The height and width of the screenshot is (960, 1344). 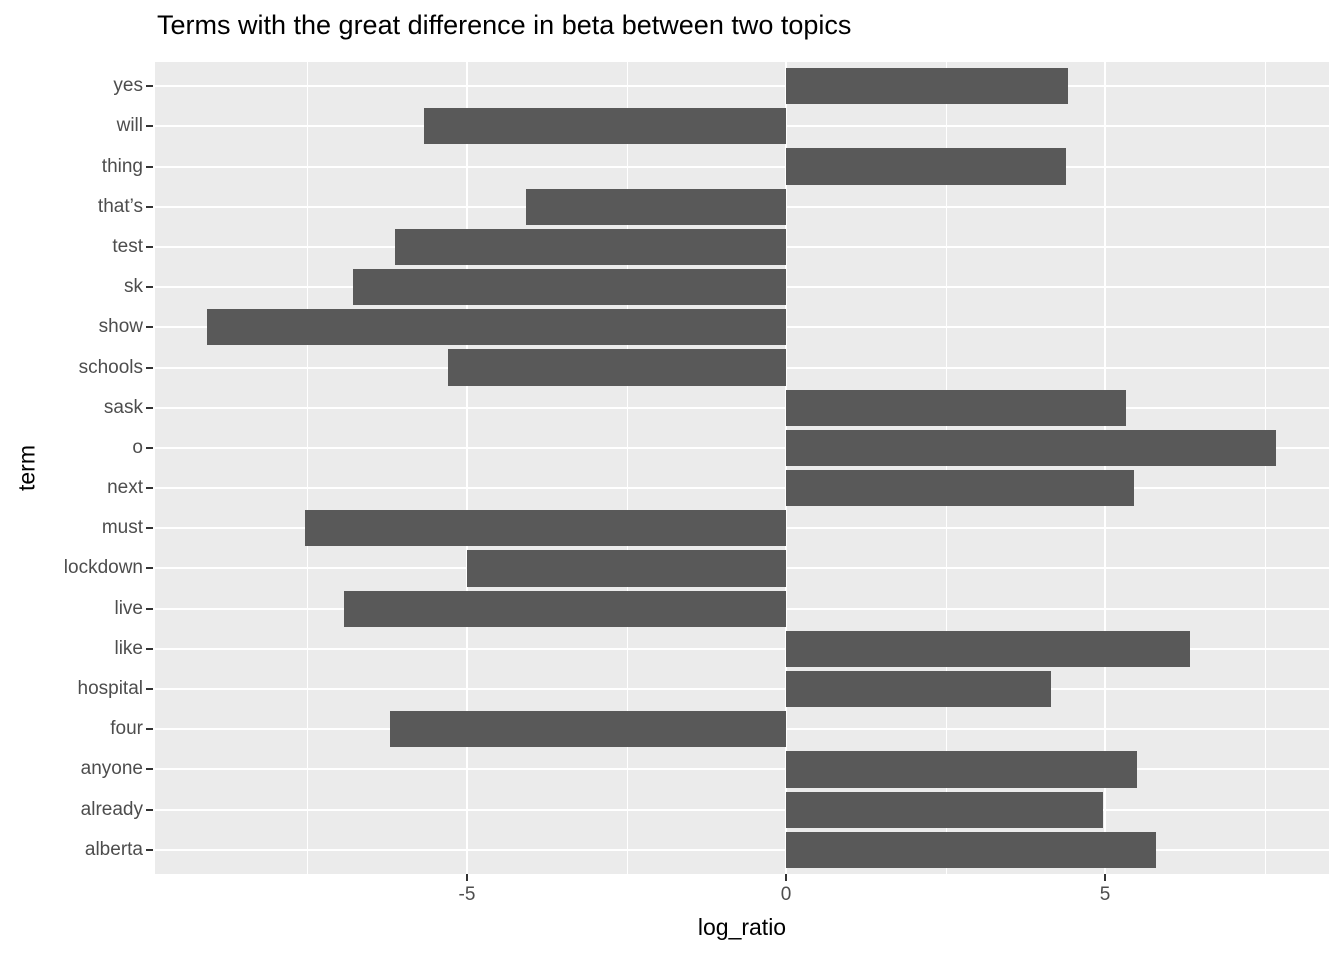 I want to click on y-tick-label: yes, so click(x=128, y=86).